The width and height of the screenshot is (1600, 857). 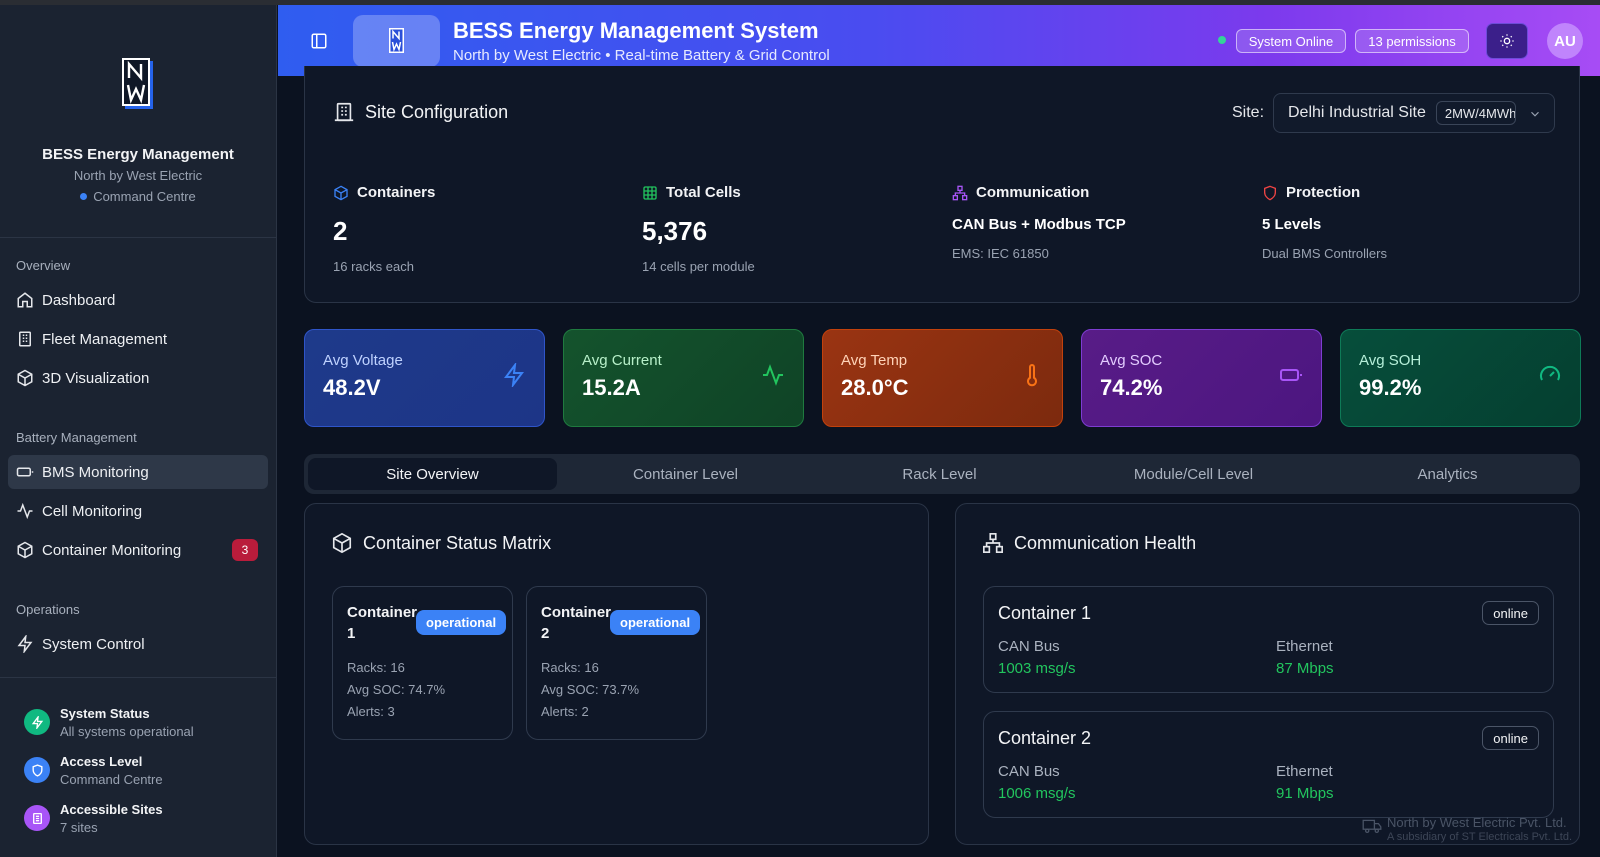 What do you see at coordinates (875, 387) in the screenshot?
I see `metric-value: 28.0°C` at bounding box center [875, 387].